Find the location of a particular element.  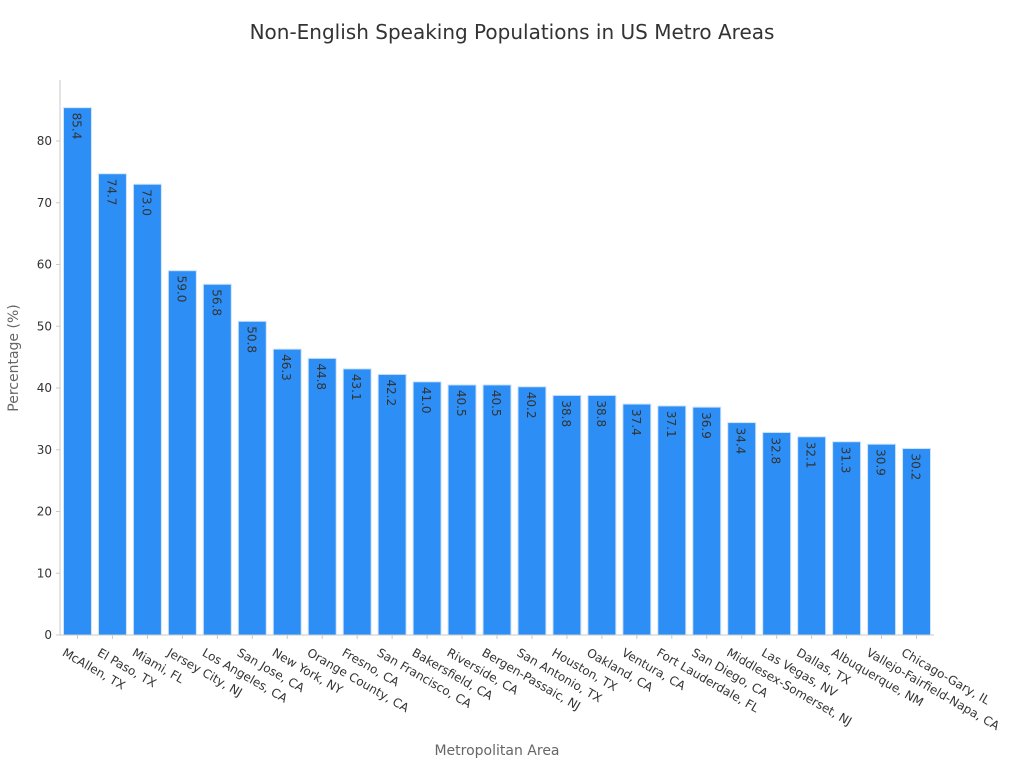

bar-value-label: 74.7 is located at coordinates (111, 192).